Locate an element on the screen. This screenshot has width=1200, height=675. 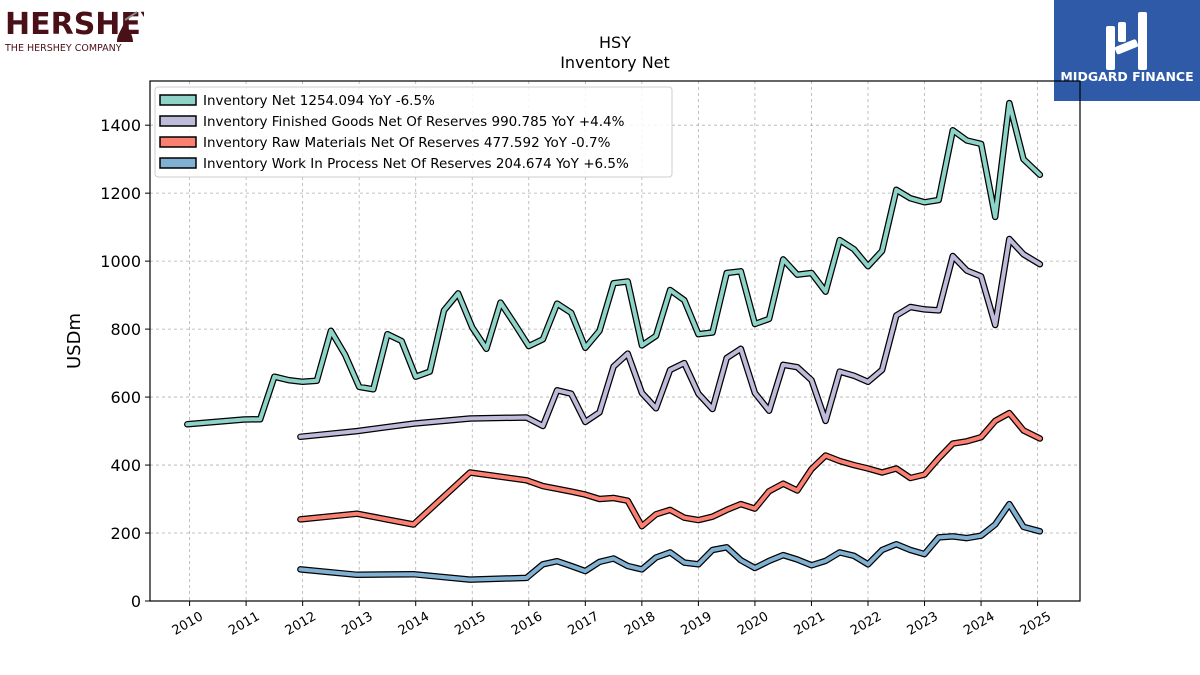
y-tick-label: 1000 is located at coordinates (120, 261).